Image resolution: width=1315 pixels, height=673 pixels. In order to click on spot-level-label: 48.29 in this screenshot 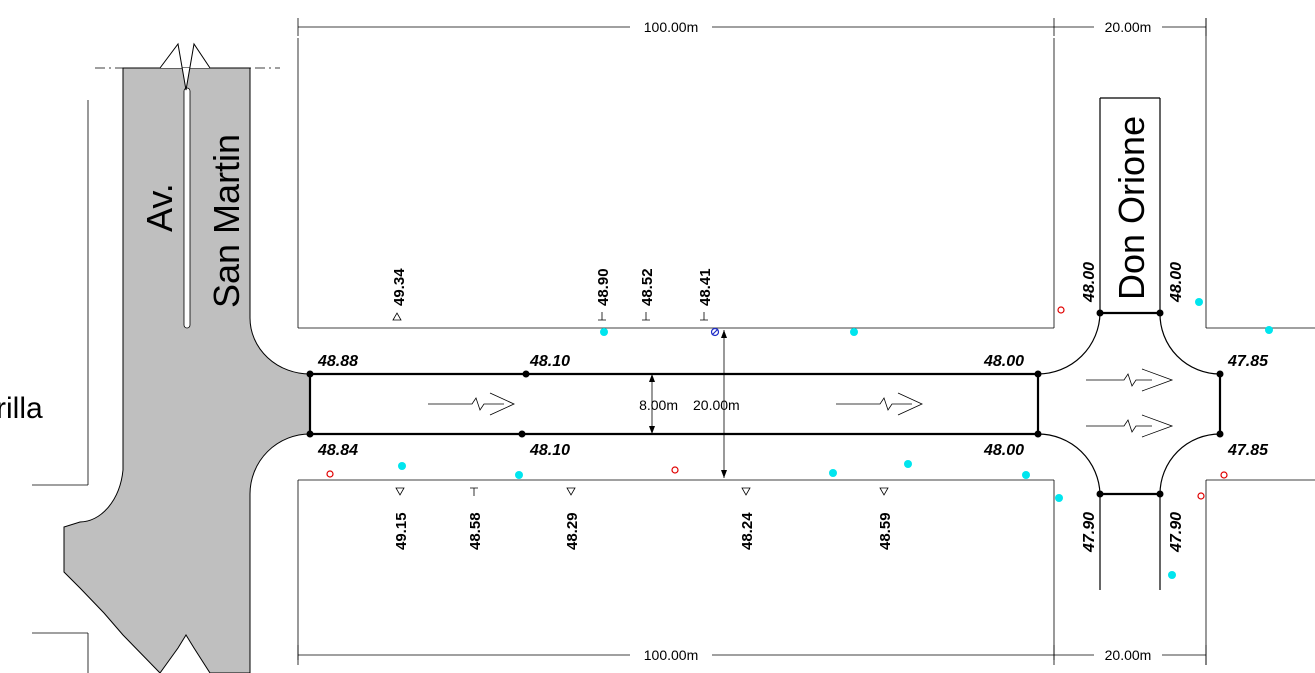, I will do `click(572, 531)`.